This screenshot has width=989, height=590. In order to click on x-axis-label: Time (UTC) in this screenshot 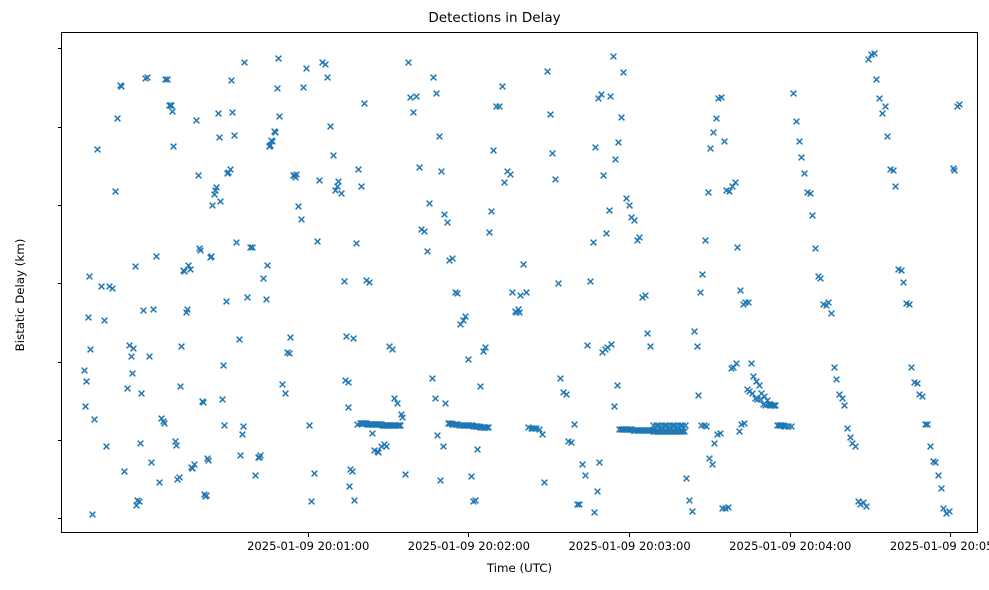, I will do `click(519, 568)`.